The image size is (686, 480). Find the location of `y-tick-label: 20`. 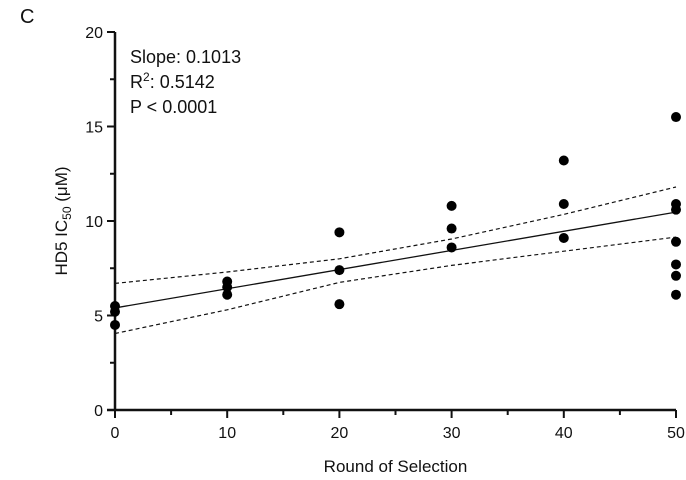

y-tick-label: 20 is located at coordinates (94, 33).